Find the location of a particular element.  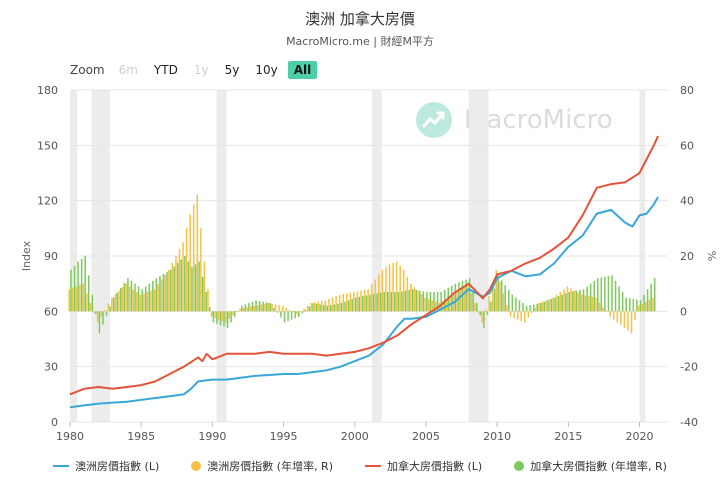

y-right-tick-label: 60 is located at coordinates (687, 145).